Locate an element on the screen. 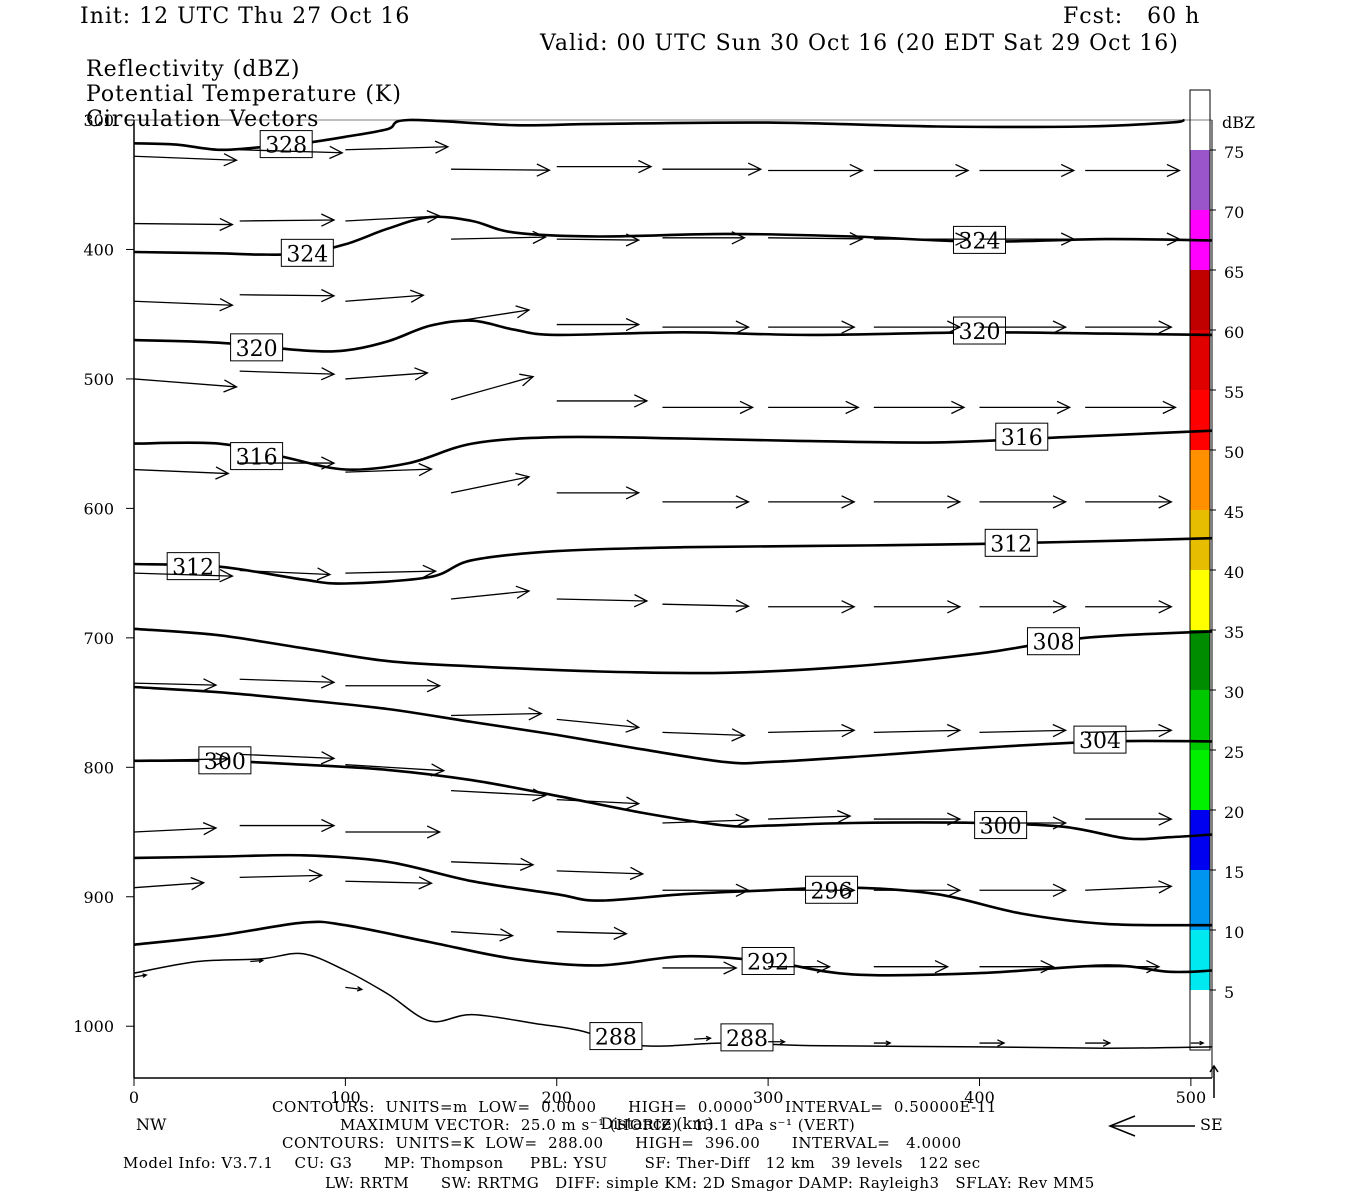  contour-label: 316 is located at coordinates (257, 458).